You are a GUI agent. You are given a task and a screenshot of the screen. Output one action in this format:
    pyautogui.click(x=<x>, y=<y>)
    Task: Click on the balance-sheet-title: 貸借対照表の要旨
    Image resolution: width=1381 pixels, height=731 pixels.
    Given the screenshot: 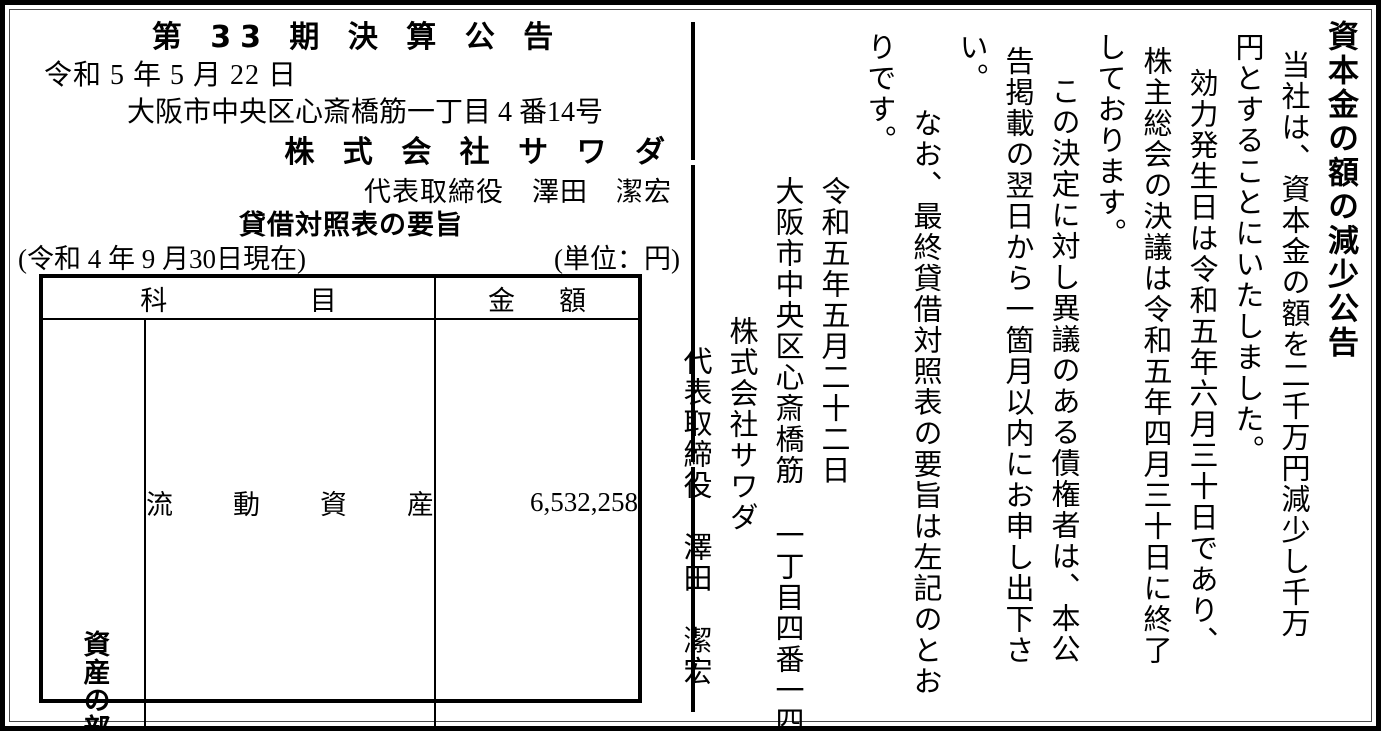 What is the action you would take?
    pyautogui.click(x=351, y=225)
    